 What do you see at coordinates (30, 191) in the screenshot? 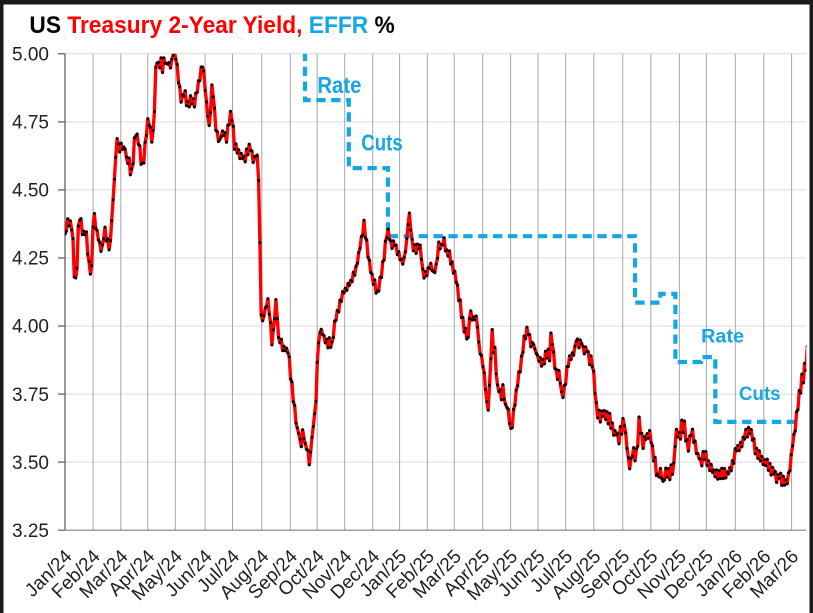
I see `svg-text: 4.50` at bounding box center [30, 191].